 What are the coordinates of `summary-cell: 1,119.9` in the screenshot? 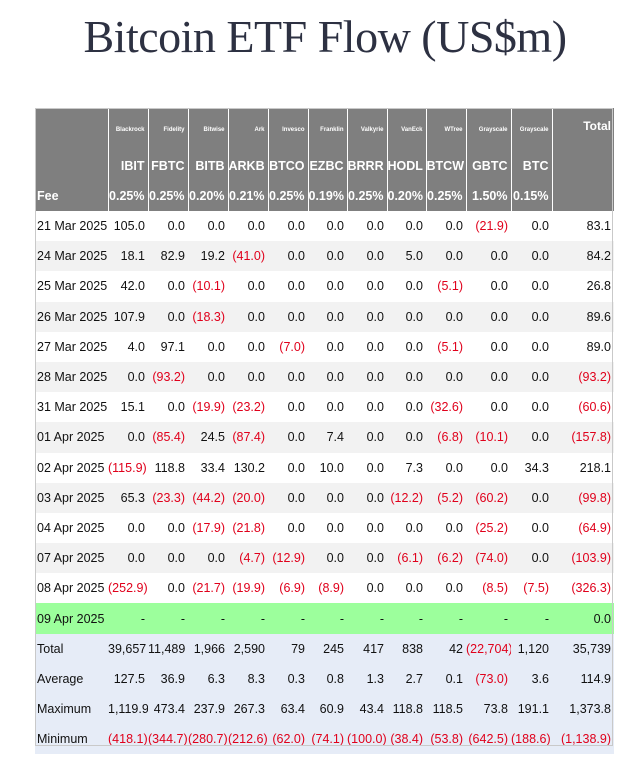 It's located at (128, 709).